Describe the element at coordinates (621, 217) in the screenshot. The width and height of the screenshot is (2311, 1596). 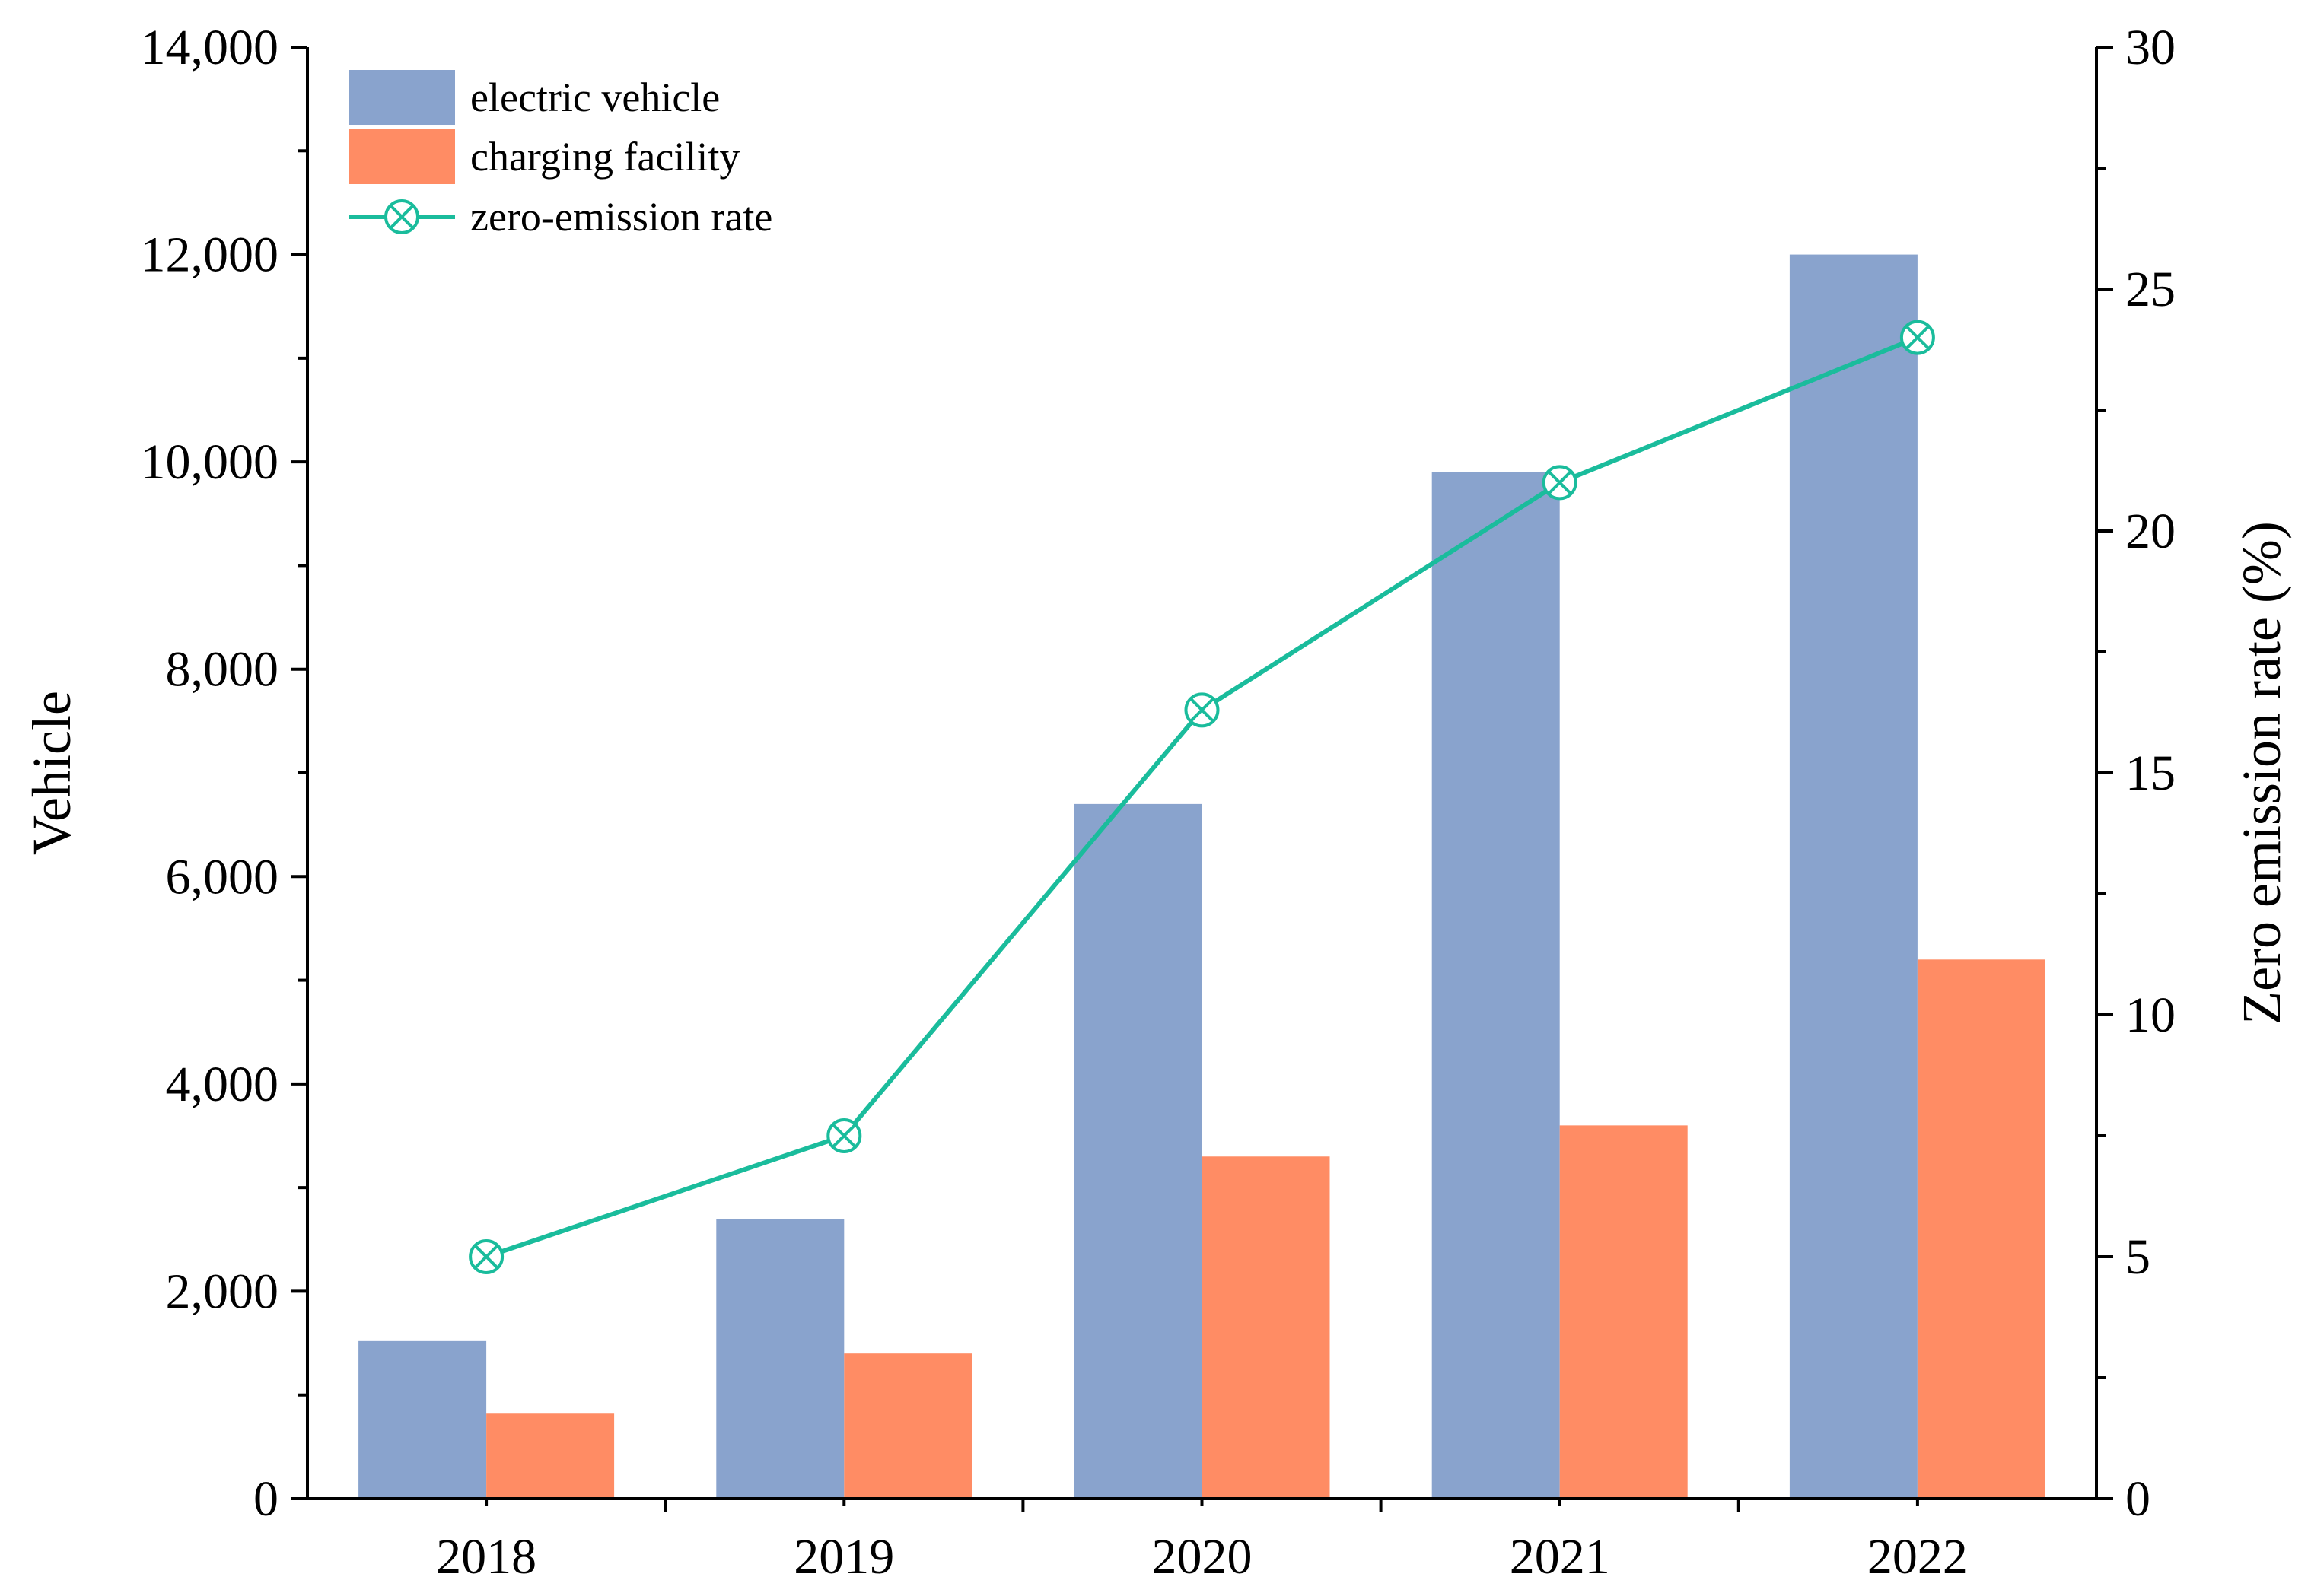
I see `legend-label: zero-emission rate` at that location.